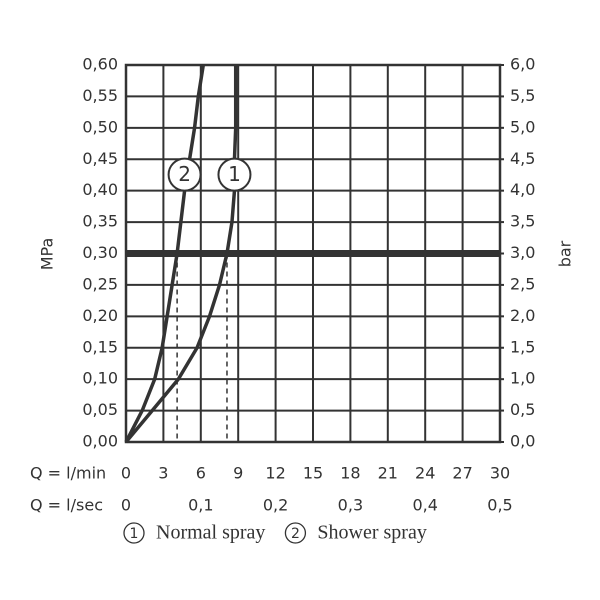  I want to click on x2-tick-label: 0,3, so click(350, 505).